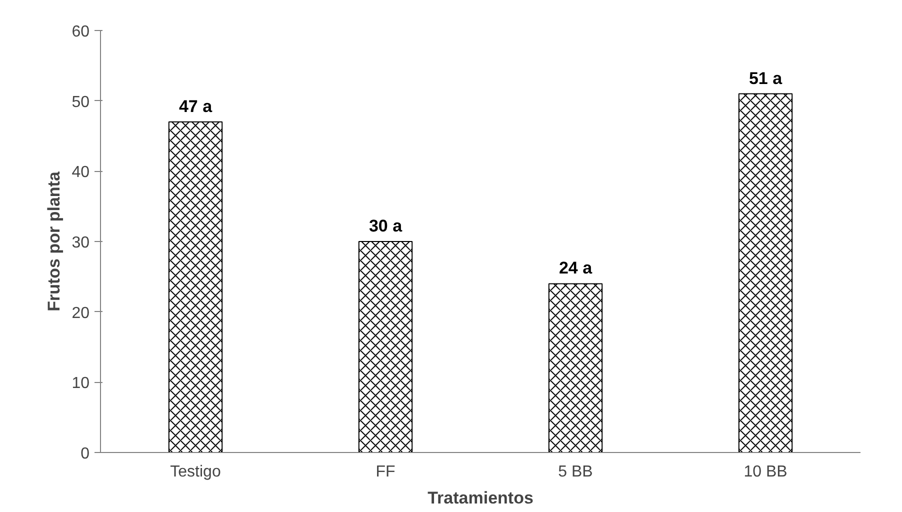 The width and height of the screenshot is (902, 512). What do you see at coordinates (575, 472) in the screenshot?
I see `x-tick-label: 5 BB` at bounding box center [575, 472].